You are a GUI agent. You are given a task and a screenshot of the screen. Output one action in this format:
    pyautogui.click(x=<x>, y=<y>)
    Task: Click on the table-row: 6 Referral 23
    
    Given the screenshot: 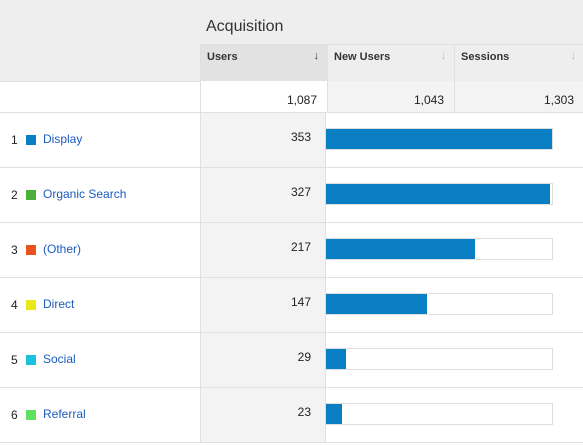 What is the action you would take?
    pyautogui.click(x=291, y=415)
    